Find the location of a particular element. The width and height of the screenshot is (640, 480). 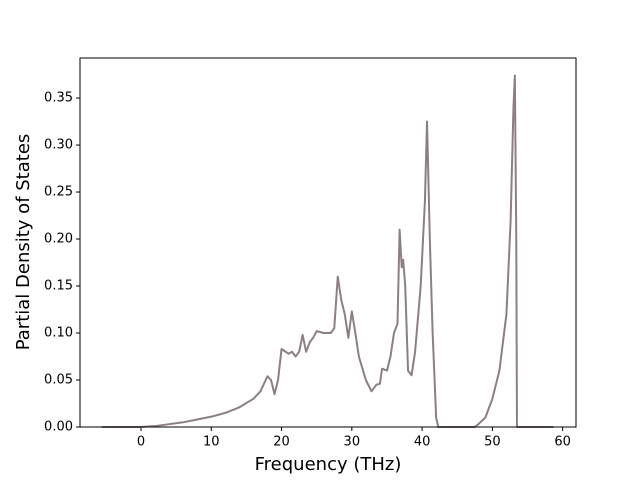

y-tick-label: 0.20 is located at coordinates (58, 239).